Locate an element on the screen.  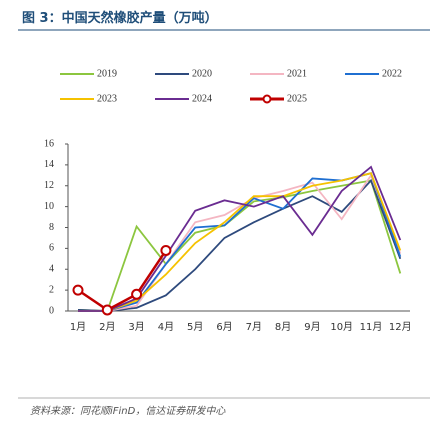
legend-marker is located at coordinates (267, 99).